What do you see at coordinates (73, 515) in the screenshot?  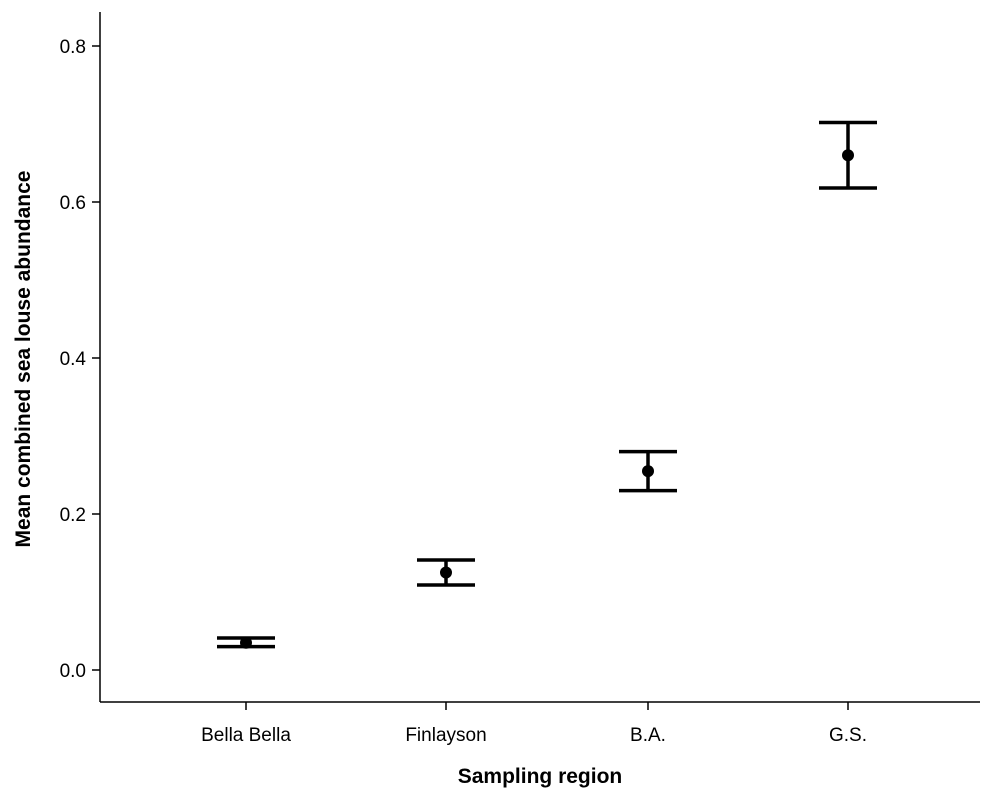 I see `y-tick-label: 0.2` at bounding box center [73, 515].